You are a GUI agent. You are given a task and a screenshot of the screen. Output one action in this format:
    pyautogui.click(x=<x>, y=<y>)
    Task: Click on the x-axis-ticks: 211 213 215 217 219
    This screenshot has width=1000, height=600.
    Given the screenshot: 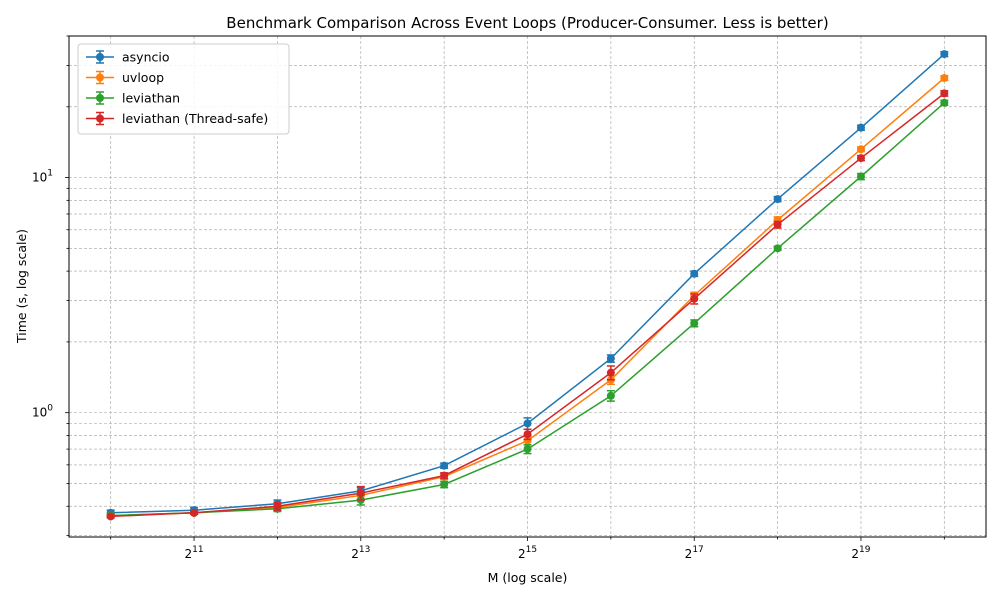 What is the action you would take?
    pyautogui.click(x=527, y=549)
    